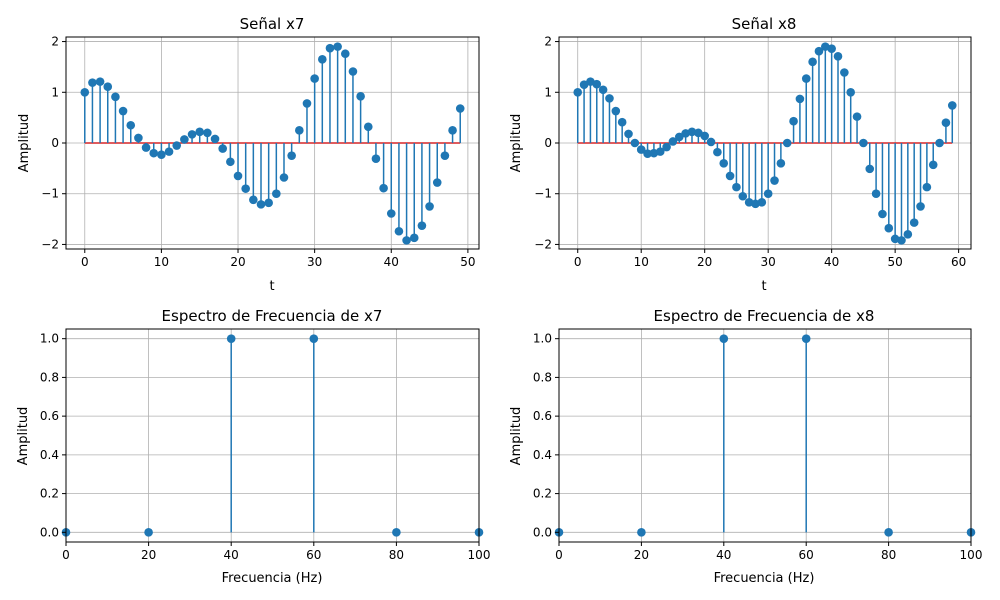 The image size is (1000, 600). Describe the element at coordinates (765, 435) in the screenshot. I see `axes-frame` at that location.